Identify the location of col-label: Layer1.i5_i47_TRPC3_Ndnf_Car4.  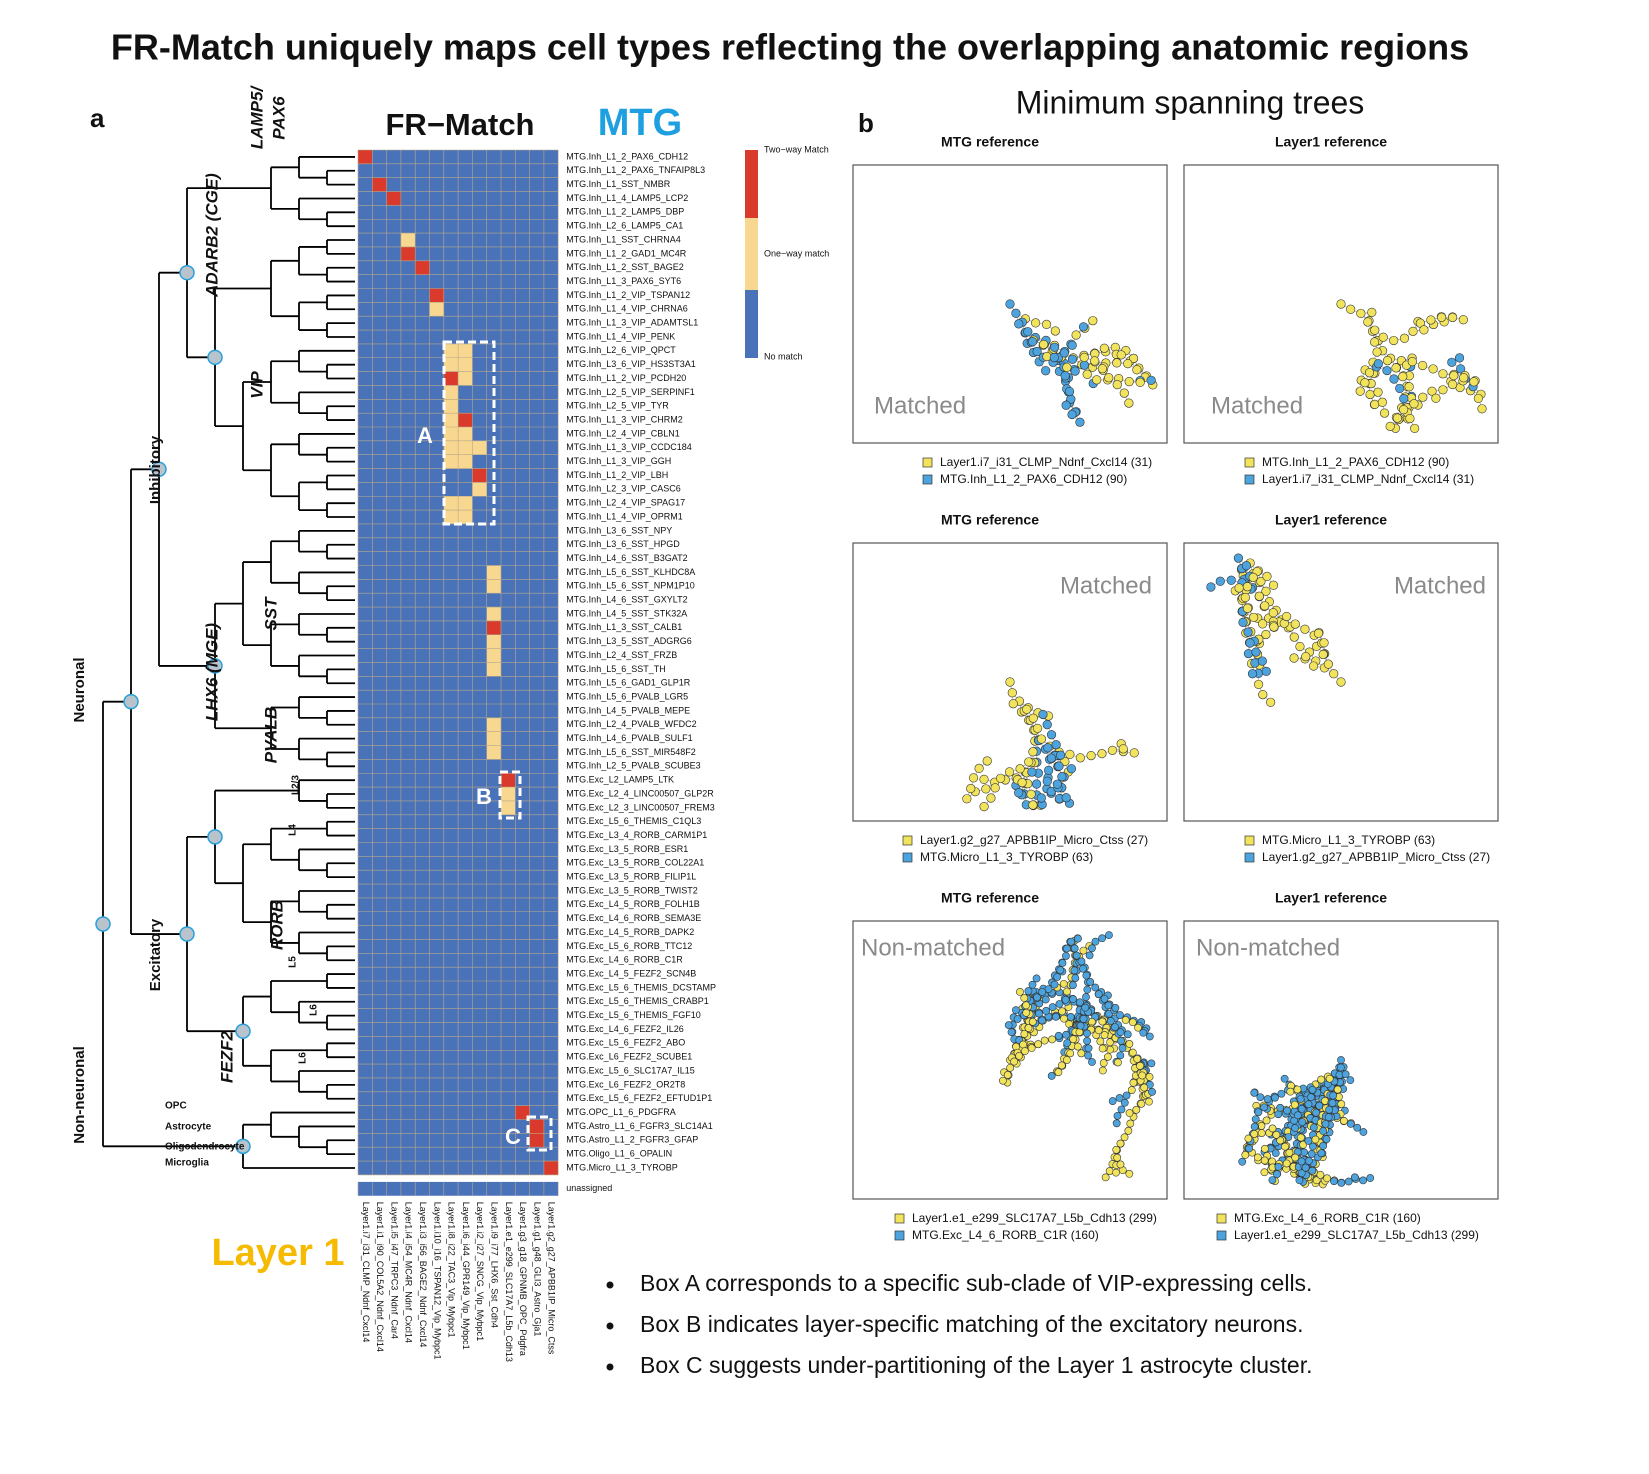
(394, 1270).